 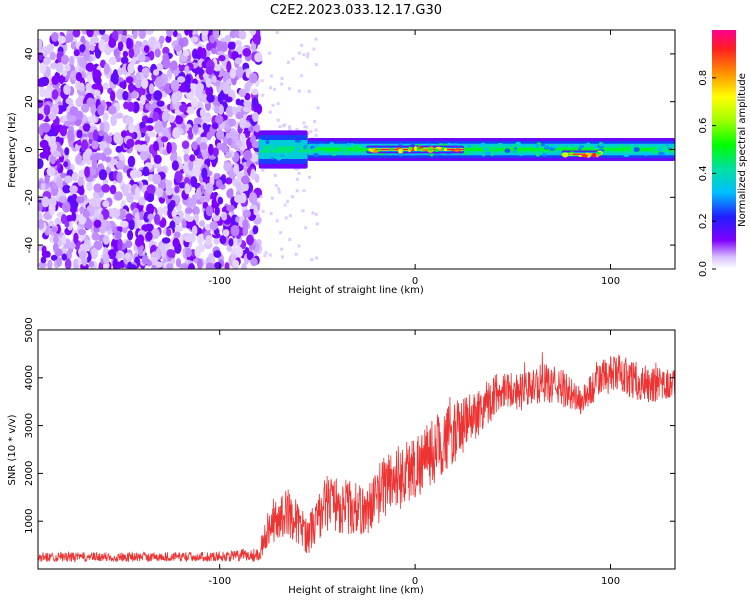 What do you see at coordinates (29, 149) in the screenshot?
I see `y-tick-label: 0` at bounding box center [29, 149].